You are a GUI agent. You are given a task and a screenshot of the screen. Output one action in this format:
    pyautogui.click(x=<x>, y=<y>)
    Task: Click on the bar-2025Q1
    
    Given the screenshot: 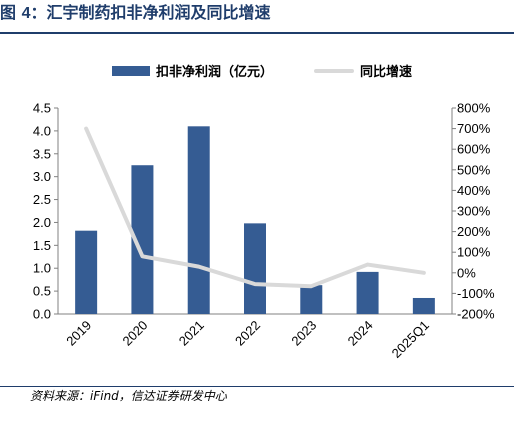 What is the action you would take?
    pyautogui.click(x=423, y=305)
    